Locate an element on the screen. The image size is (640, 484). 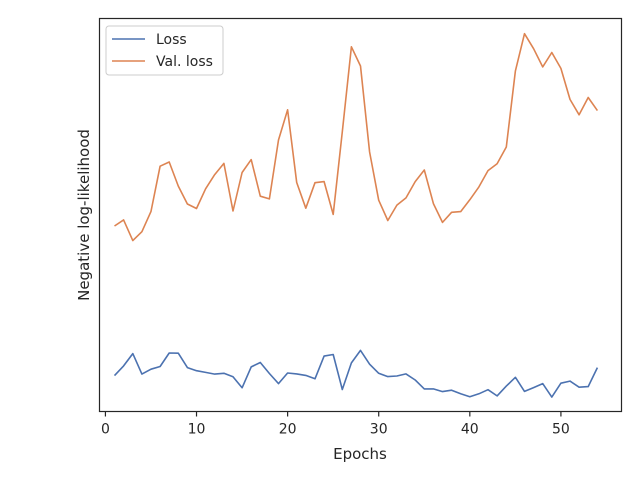
x-tick-label: 40 is located at coordinates (470, 430).